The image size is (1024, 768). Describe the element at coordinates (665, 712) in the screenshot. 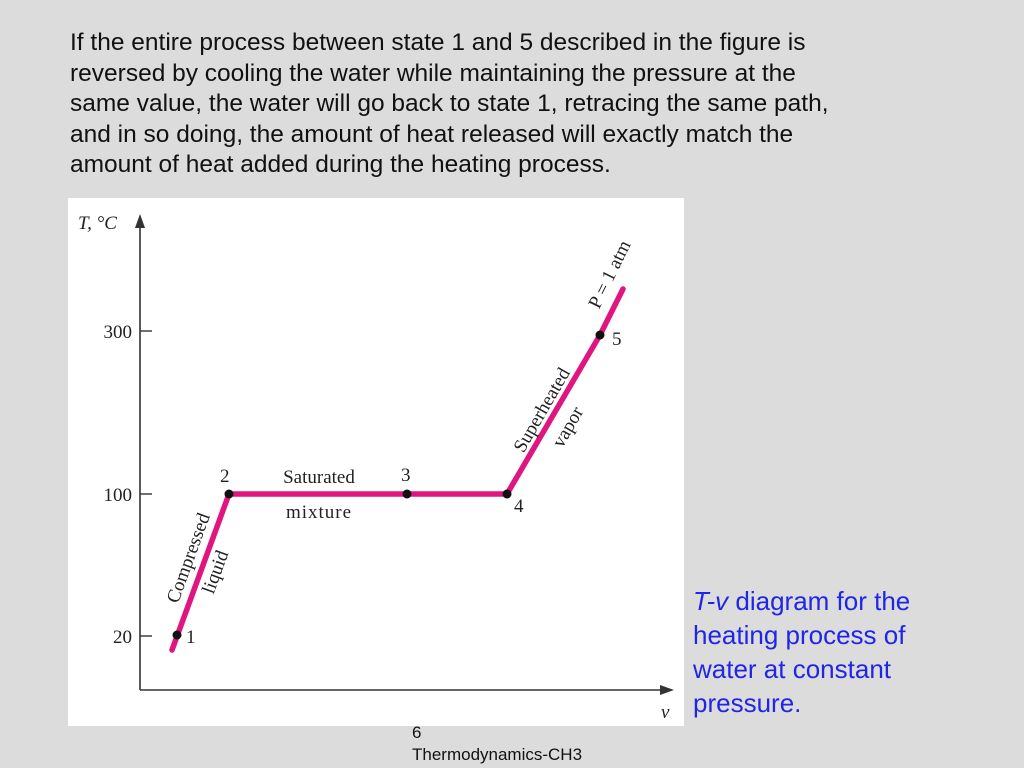

I see `x-axis-label: v` at that location.